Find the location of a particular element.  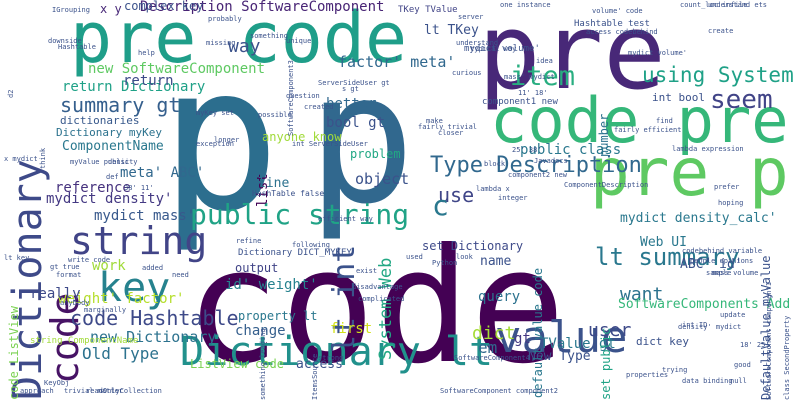

cloud-word: use is located at coordinates (456, 195).